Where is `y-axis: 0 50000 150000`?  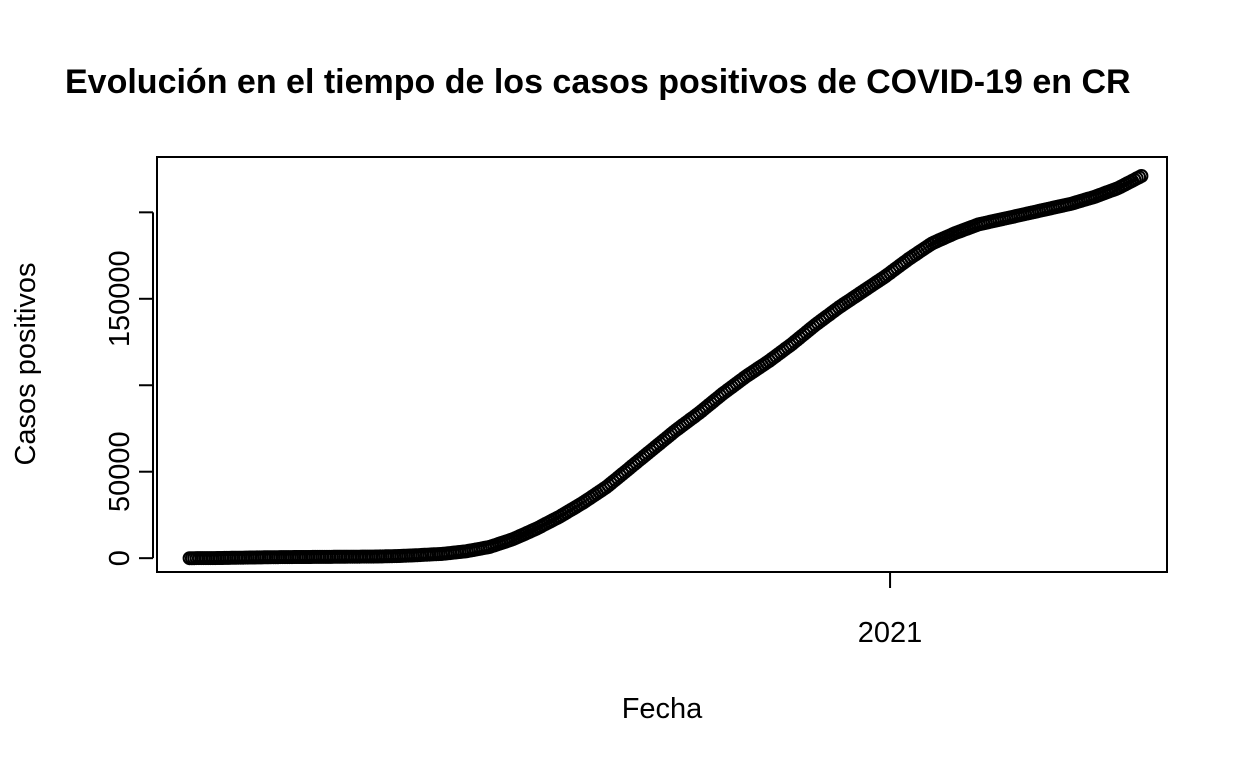 y-axis: 0 50000 150000 is located at coordinates (129, 388).